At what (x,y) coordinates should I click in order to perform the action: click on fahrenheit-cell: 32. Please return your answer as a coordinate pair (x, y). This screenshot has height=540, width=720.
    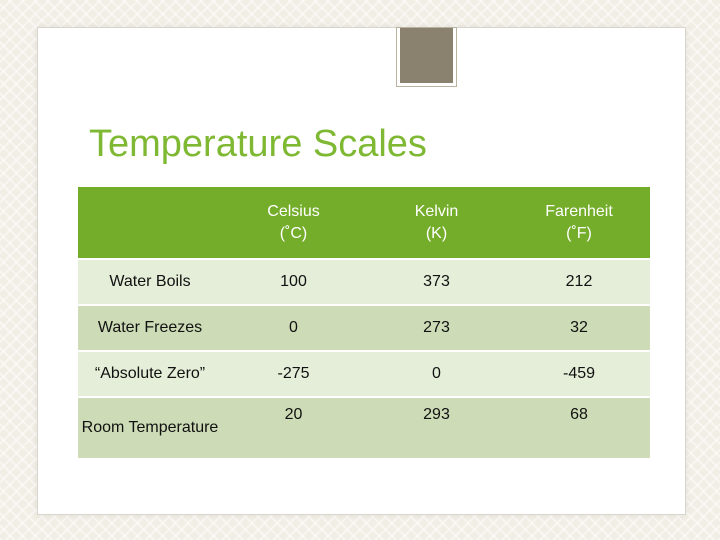
    Looking at the image, I should click on (579, 328).